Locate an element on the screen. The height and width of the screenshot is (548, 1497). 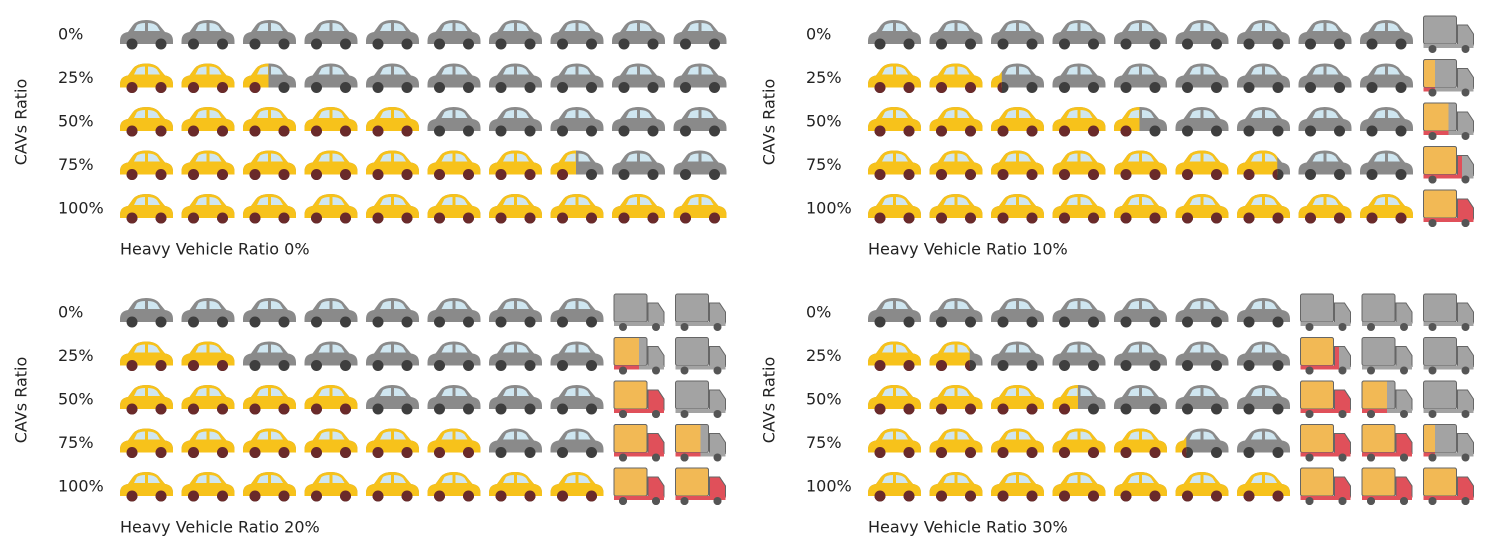
y-tick-label: 75% is located at coordinates (824, 442).